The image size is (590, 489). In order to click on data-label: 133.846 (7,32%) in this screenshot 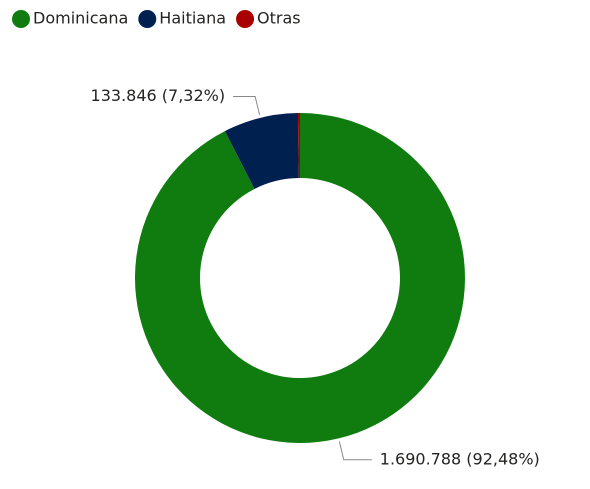, I will do `click(158, 95)`.